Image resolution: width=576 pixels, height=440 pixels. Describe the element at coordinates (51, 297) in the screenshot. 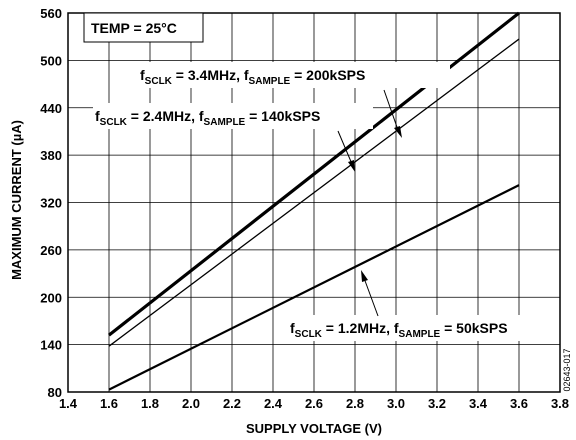

I see `y-tick-label: 200` at that location.